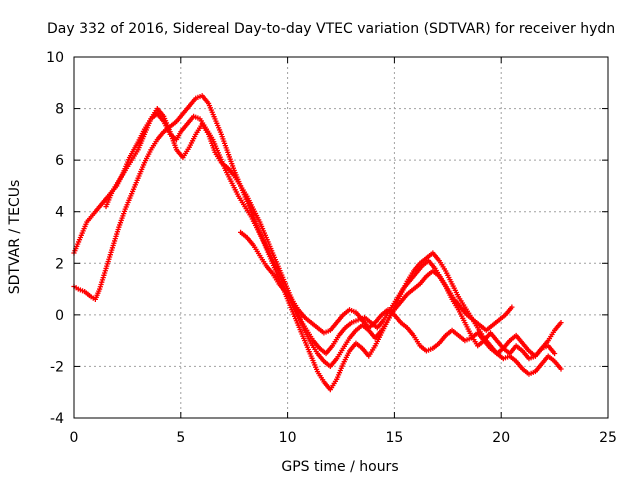 Image resolution: width=640 pixels, height=480 pixels. Describe the element at coordinates (55, 58) in the screenshot. I see `y-tick-label: 10` at that location.